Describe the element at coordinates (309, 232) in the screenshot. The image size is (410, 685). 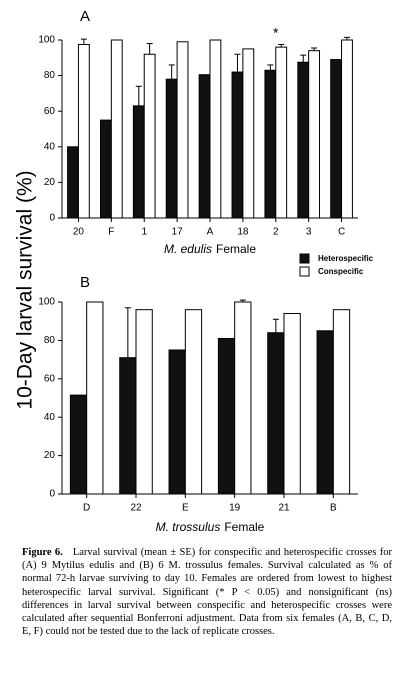
I see `x-tick-label: 3` at that location.